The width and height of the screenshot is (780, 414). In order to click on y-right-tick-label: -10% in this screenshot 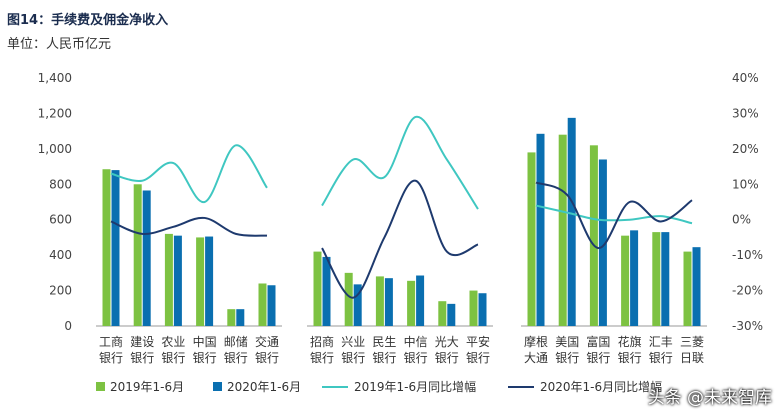, I will do `click(747, 255)`.